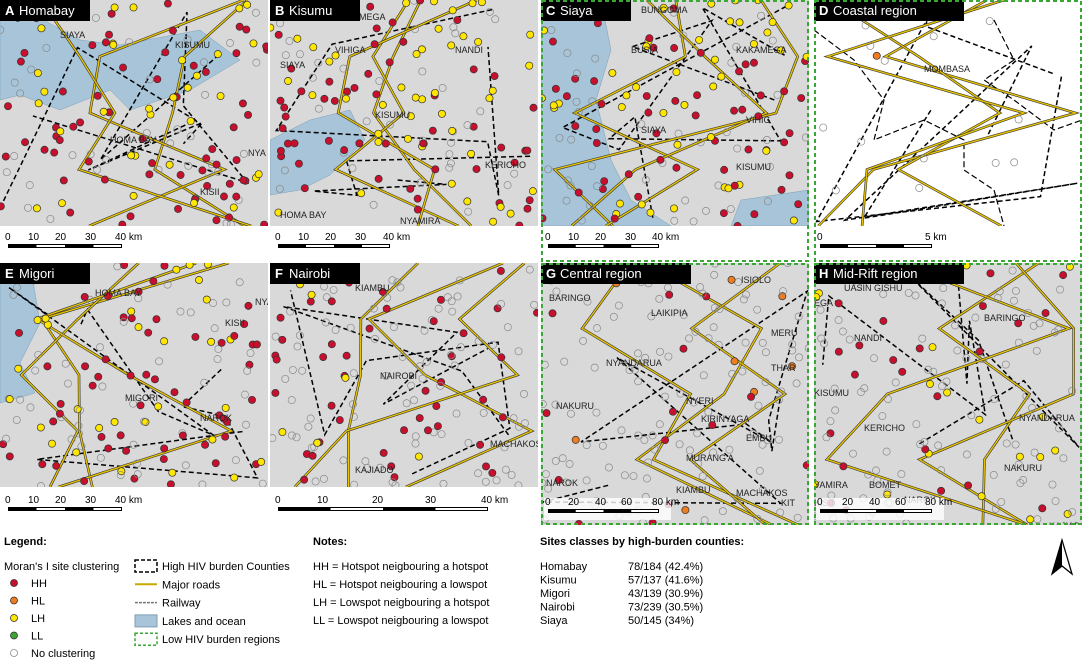  What do you see at coordinates (756, 280) in the screenshot?
I see `place-name: ISIOLO` at bounding box center [756, 280].